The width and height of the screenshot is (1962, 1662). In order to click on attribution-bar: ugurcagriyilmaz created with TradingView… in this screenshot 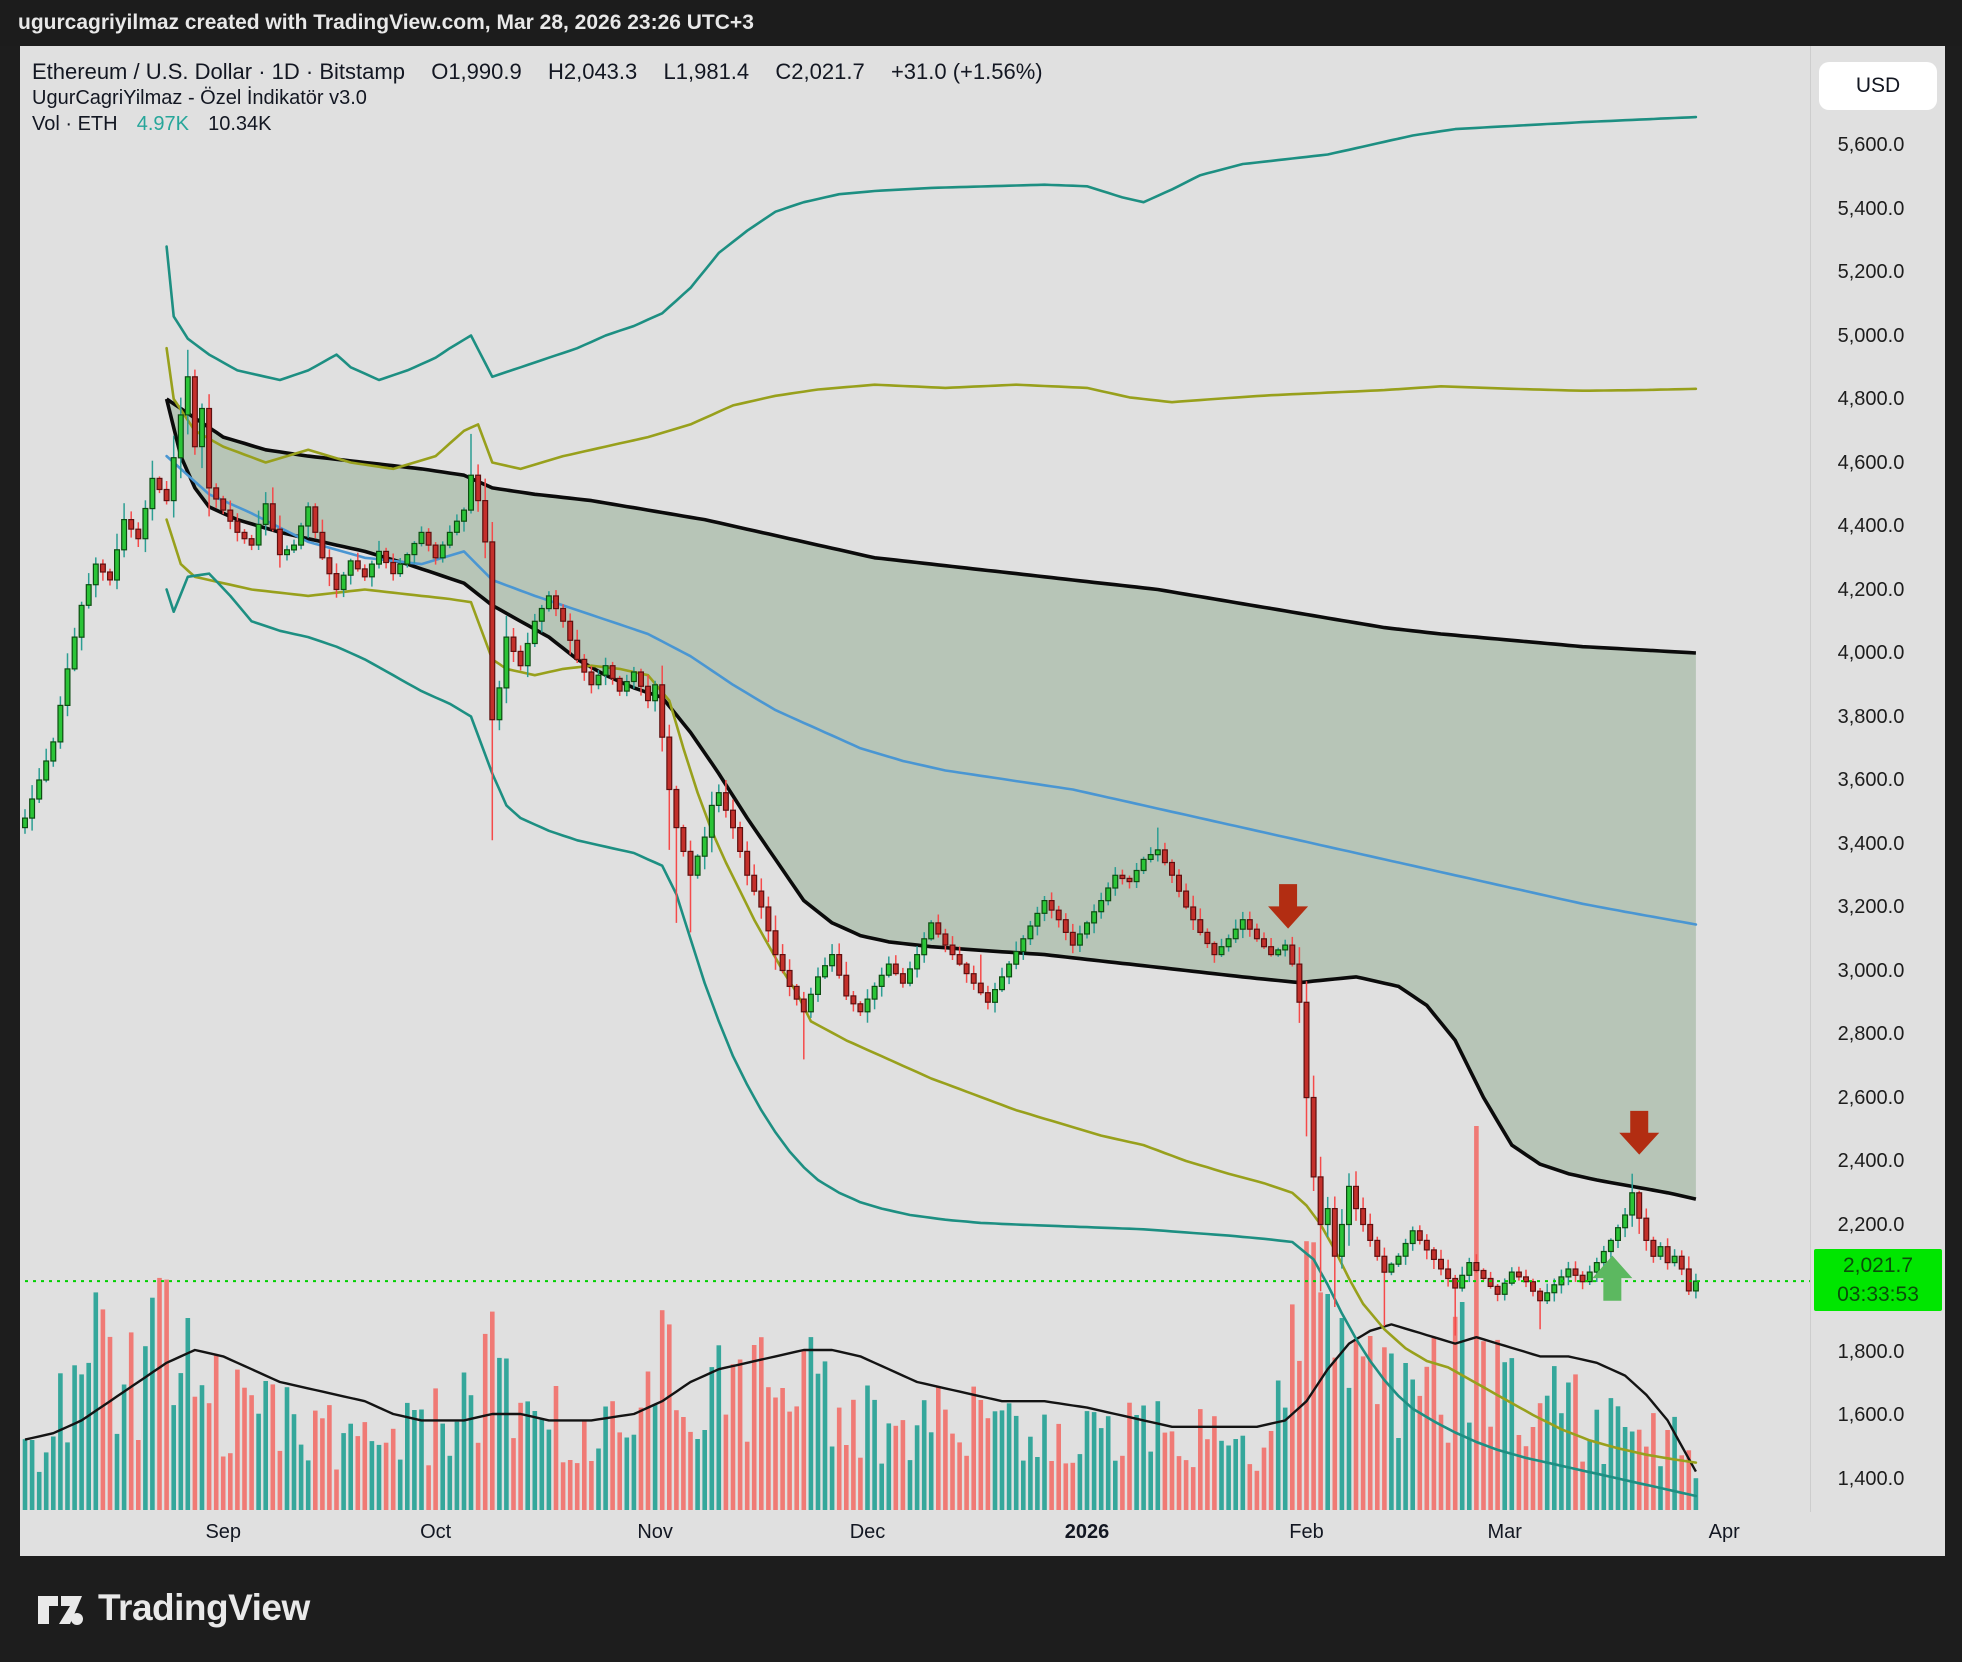, I will do `click(981, 23)`.